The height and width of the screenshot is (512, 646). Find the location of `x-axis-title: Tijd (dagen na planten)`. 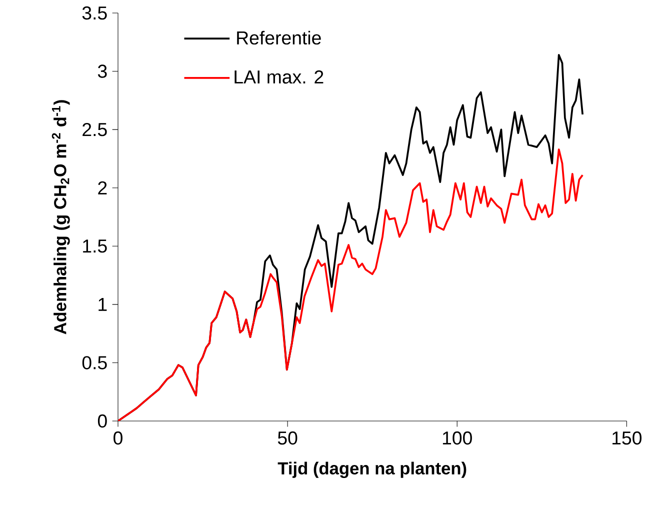

x-axis-title: Tijd (dagen na planten) is located at coordinates (372, 470).